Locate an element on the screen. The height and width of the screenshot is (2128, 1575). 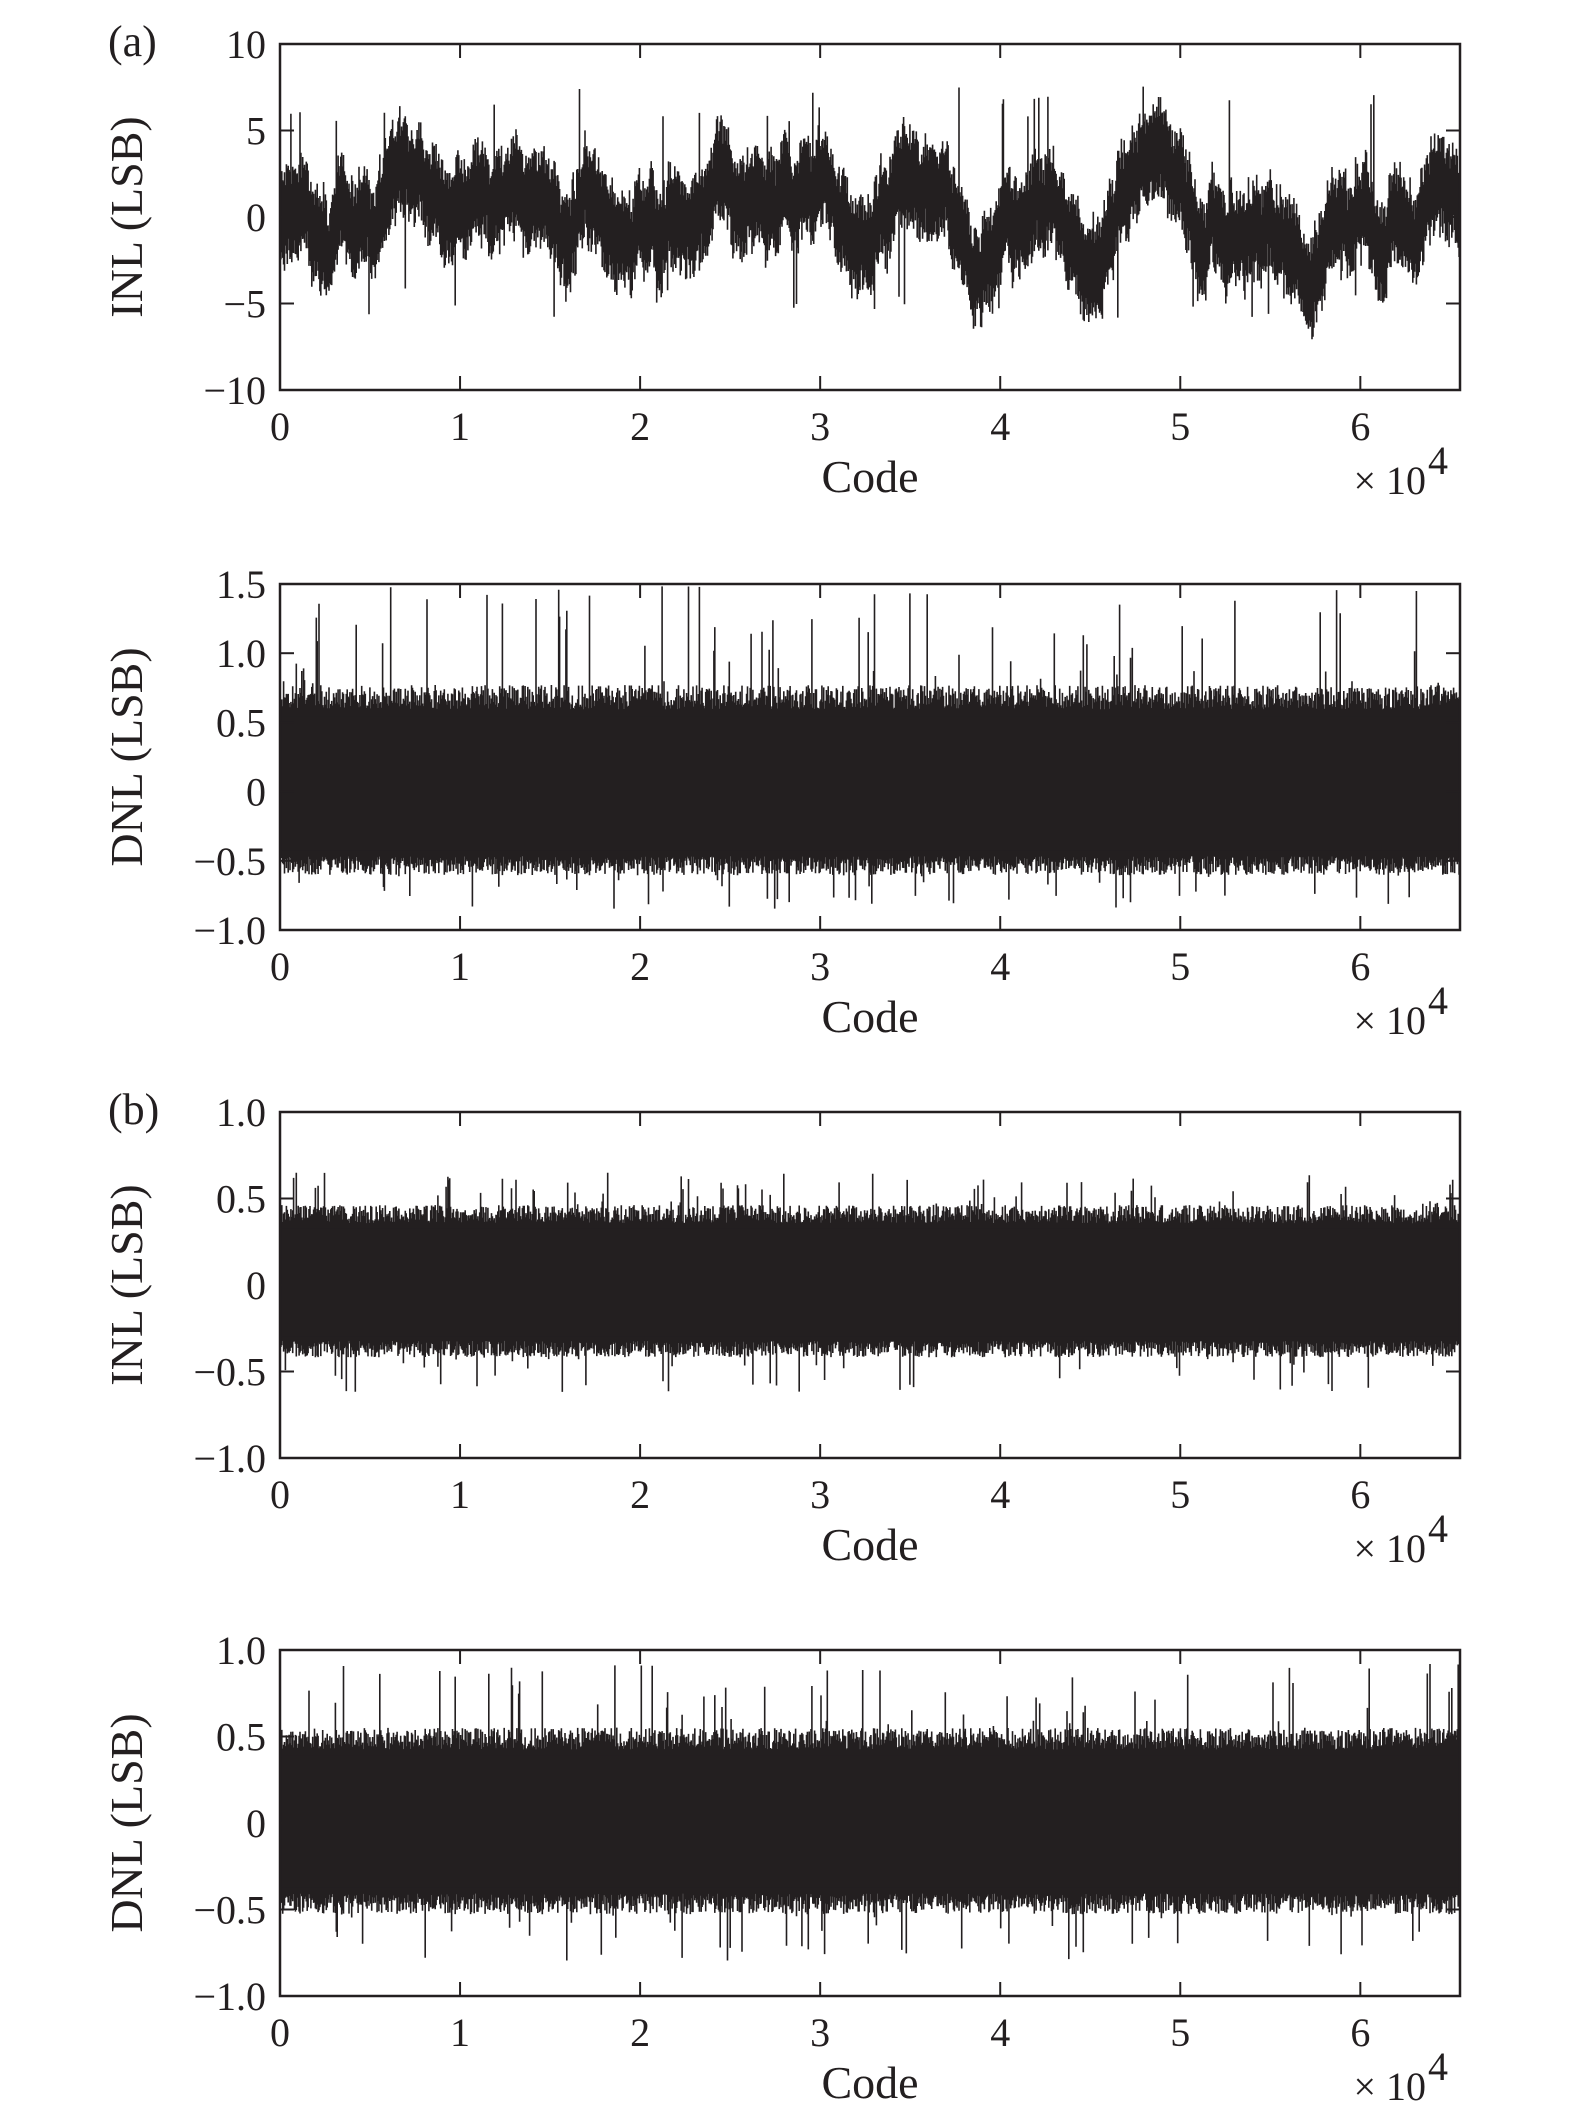
chart-4-xtick-label: 6 is located at coordinates (1360, 2032).